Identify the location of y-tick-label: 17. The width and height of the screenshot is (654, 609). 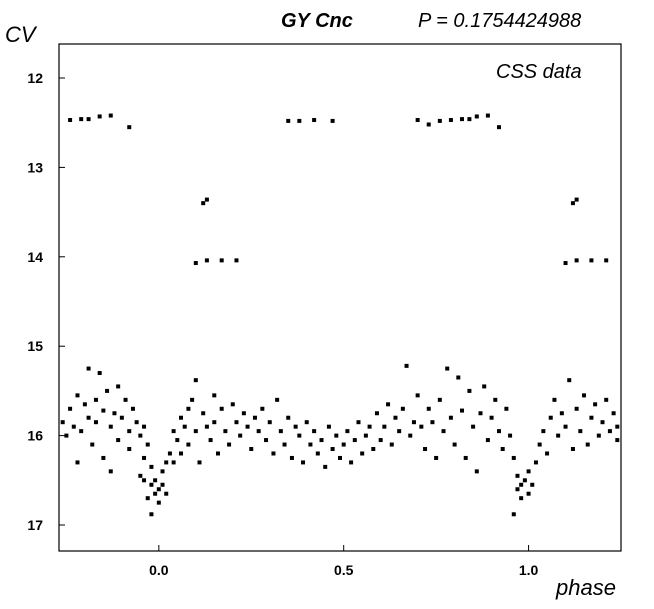
(35, 525).